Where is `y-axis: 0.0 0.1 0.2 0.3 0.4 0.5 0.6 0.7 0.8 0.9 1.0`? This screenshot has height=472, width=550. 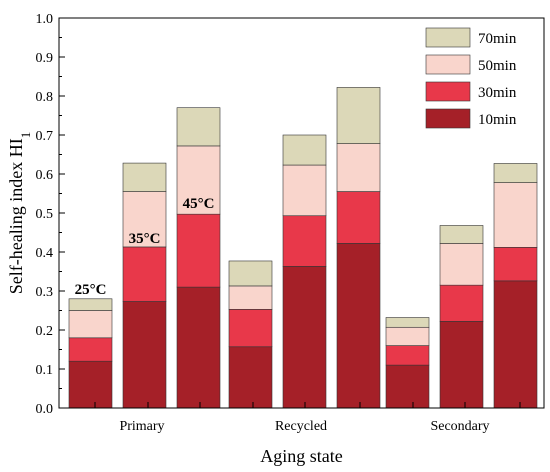
y-axis: 0.0 0.1 0.2 0.3 0.4 0.5 0.6 0.7 0.8 0.9 1.0 is located at coordinates (50, 214).